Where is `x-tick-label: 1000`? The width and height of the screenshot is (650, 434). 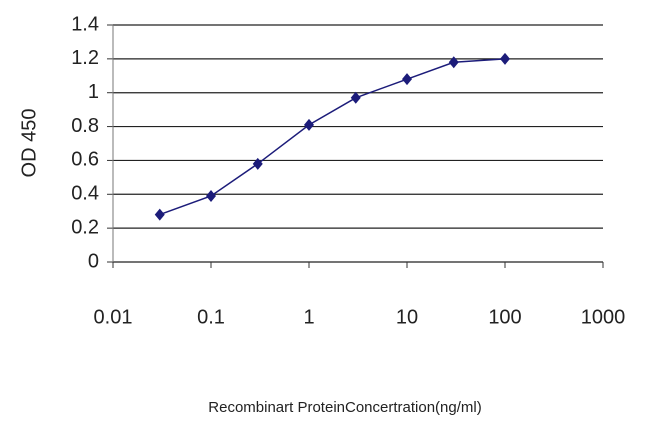
x-tick-label: 1000 is located at coordinates (603, 317).